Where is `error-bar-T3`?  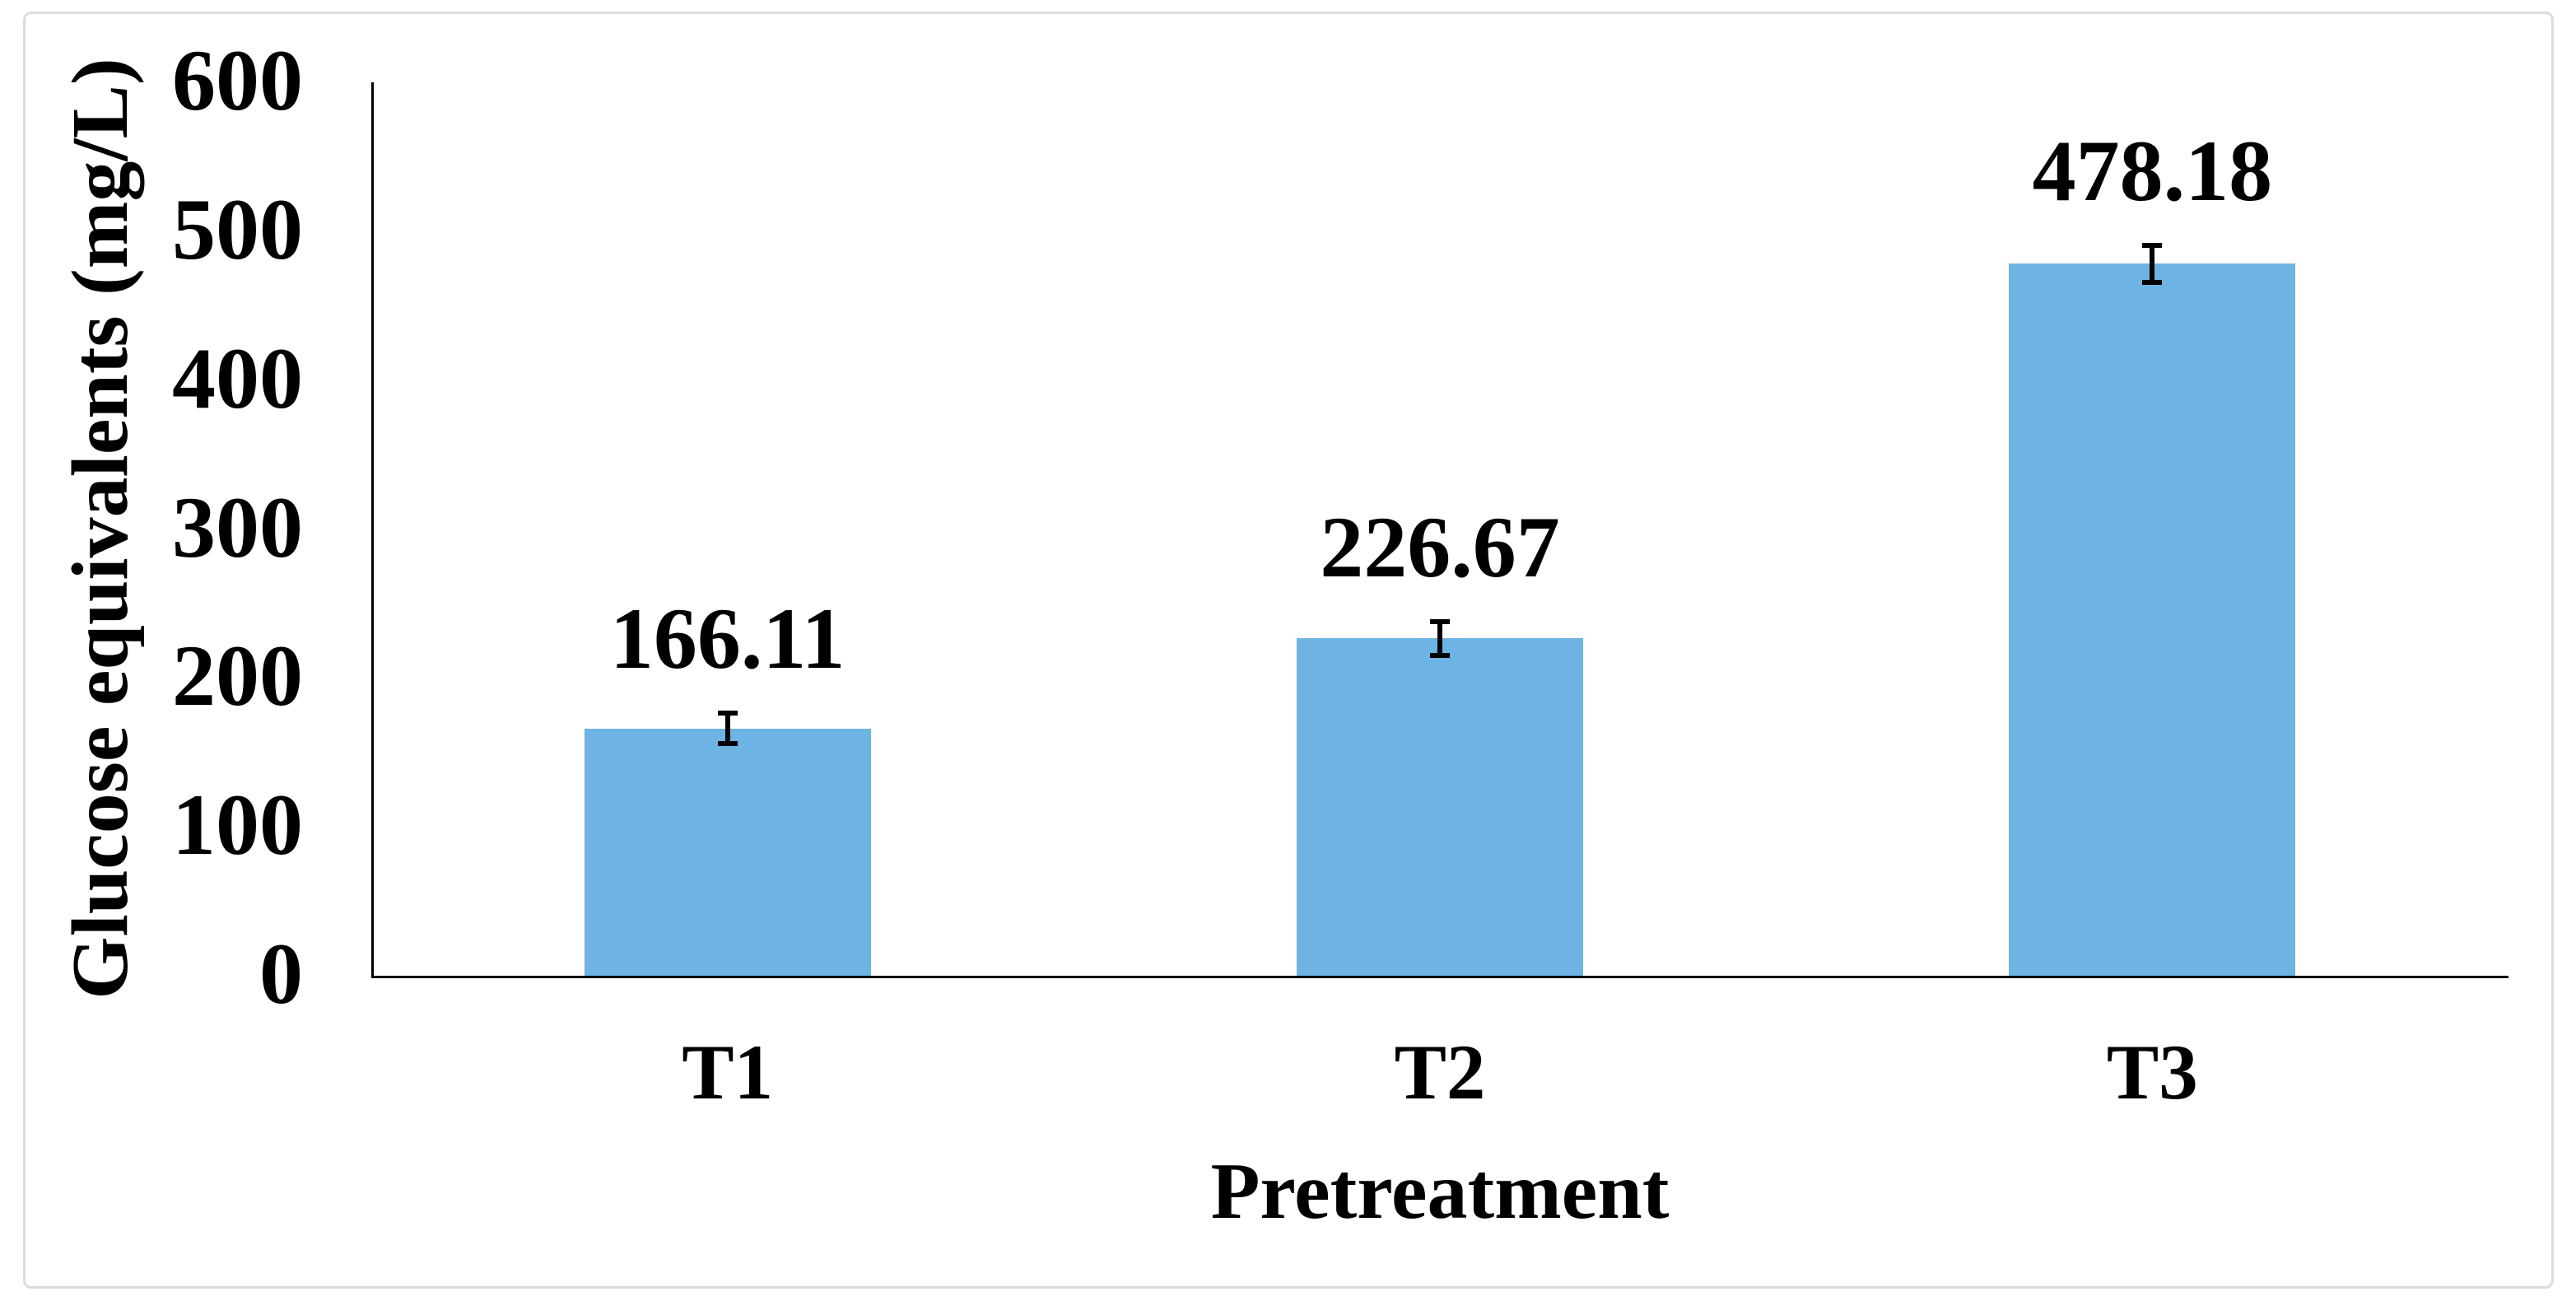 error-bar-T3 is located at coordinates (2152, 263).